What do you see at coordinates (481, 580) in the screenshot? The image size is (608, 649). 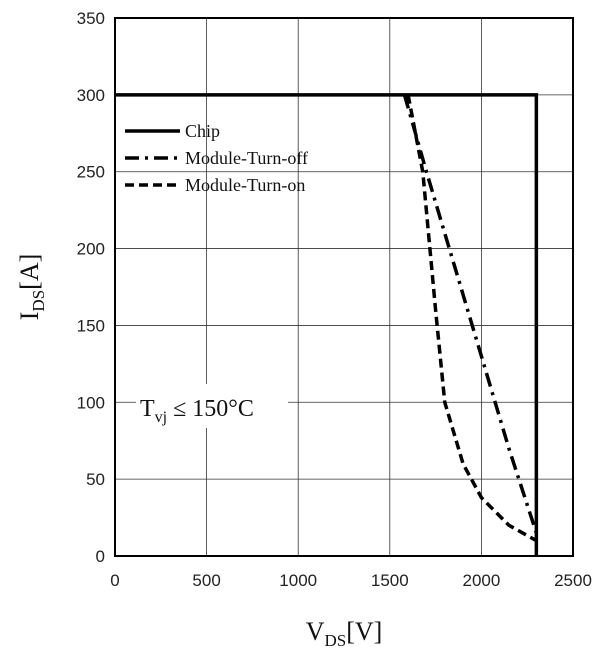 I see `x-tick-label: 2000` at bounding box center [481, 580].